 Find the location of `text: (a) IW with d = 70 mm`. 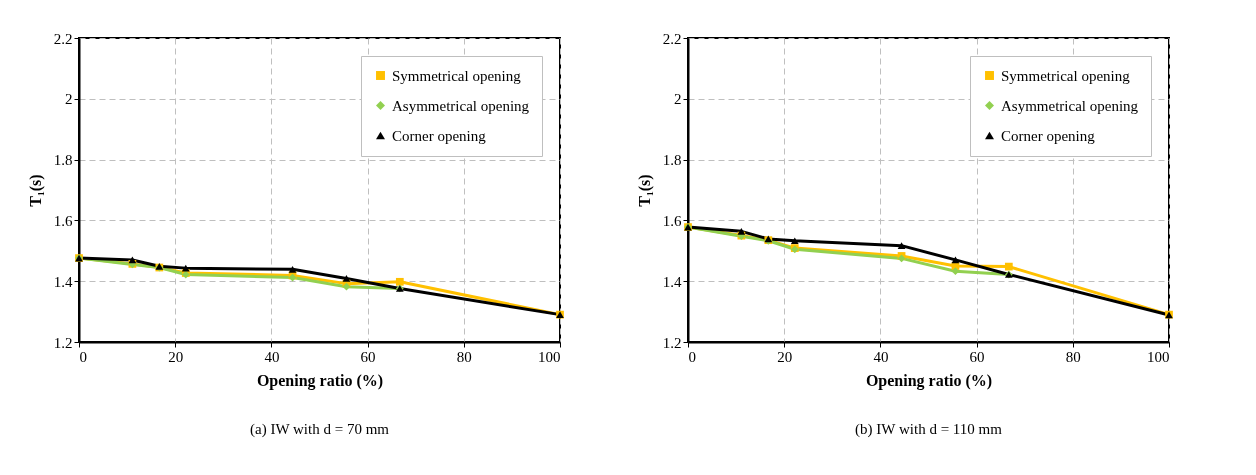

text: (a) IW with d = 70 mm is located at coordinates (320, 429).